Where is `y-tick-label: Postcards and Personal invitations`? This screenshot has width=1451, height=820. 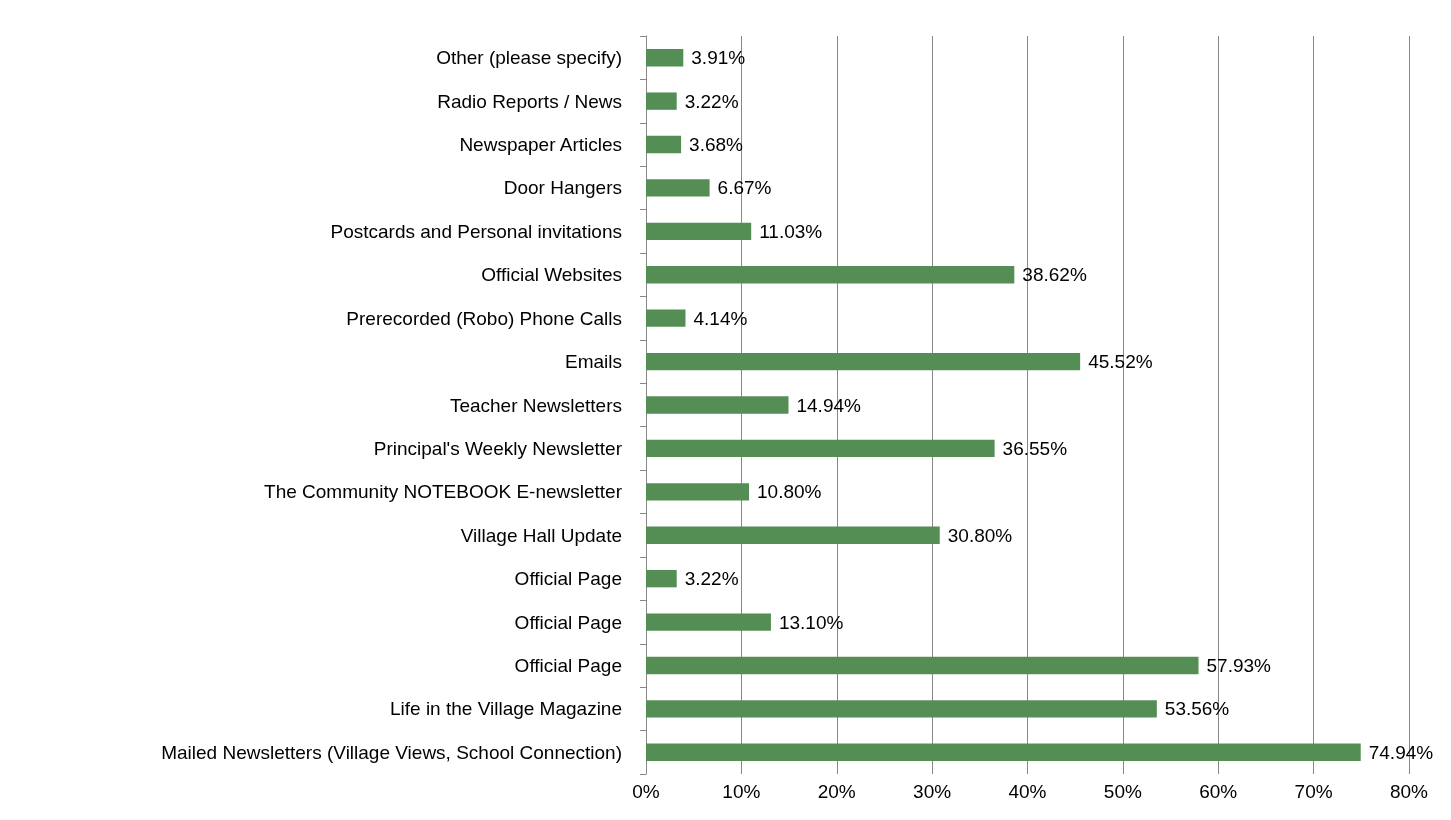
y-tick-label: Postcards and Personal invitations is located at coordinates (476, 231).